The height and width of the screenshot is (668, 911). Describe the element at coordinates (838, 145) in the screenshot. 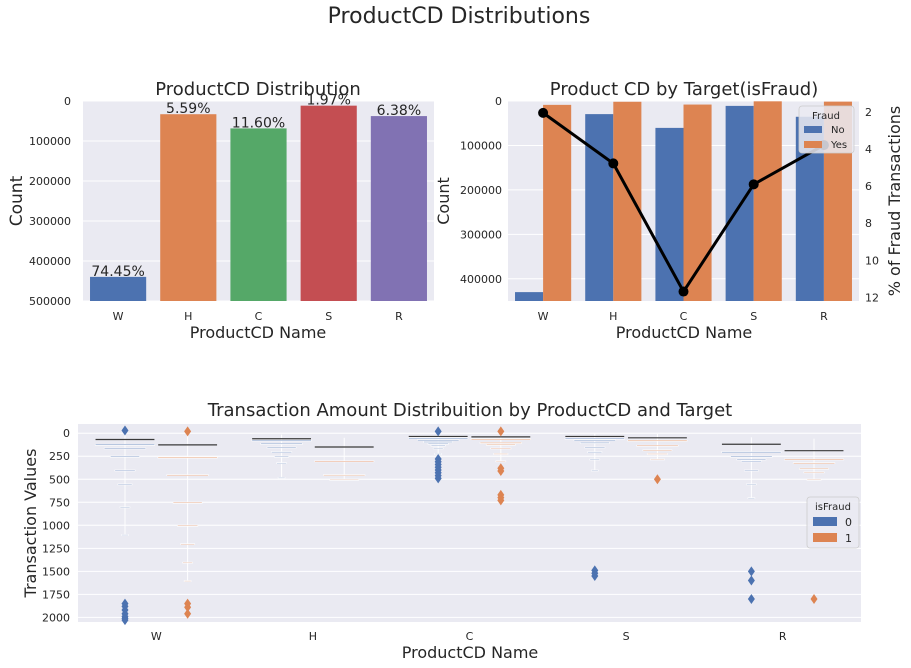

I see `legend-label-yes: Yes` at that location.